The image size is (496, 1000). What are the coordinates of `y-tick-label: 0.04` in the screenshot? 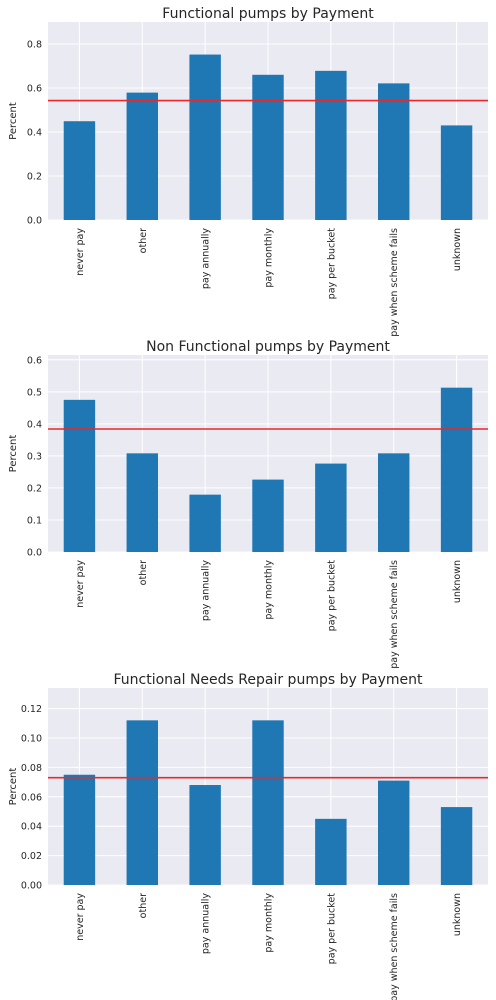 It's located at (31, 827).